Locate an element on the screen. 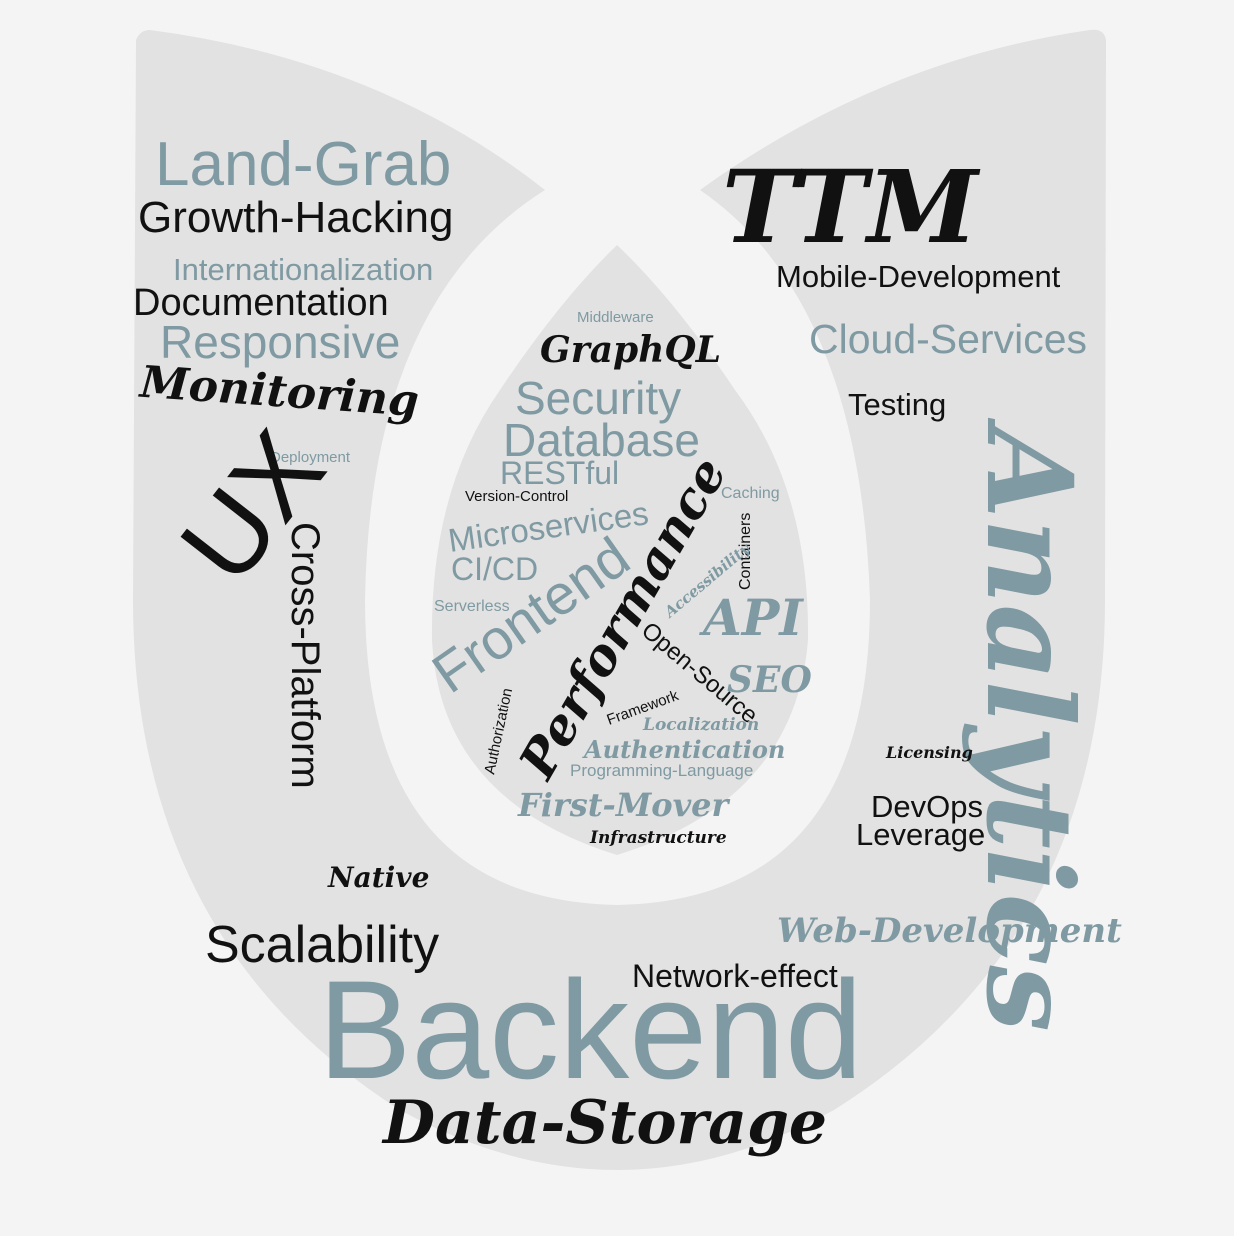 Image resolution: width=1234 pixels, height=1236 pixels. word-internationalization: Internationalization is located at coordinates (303, 269).